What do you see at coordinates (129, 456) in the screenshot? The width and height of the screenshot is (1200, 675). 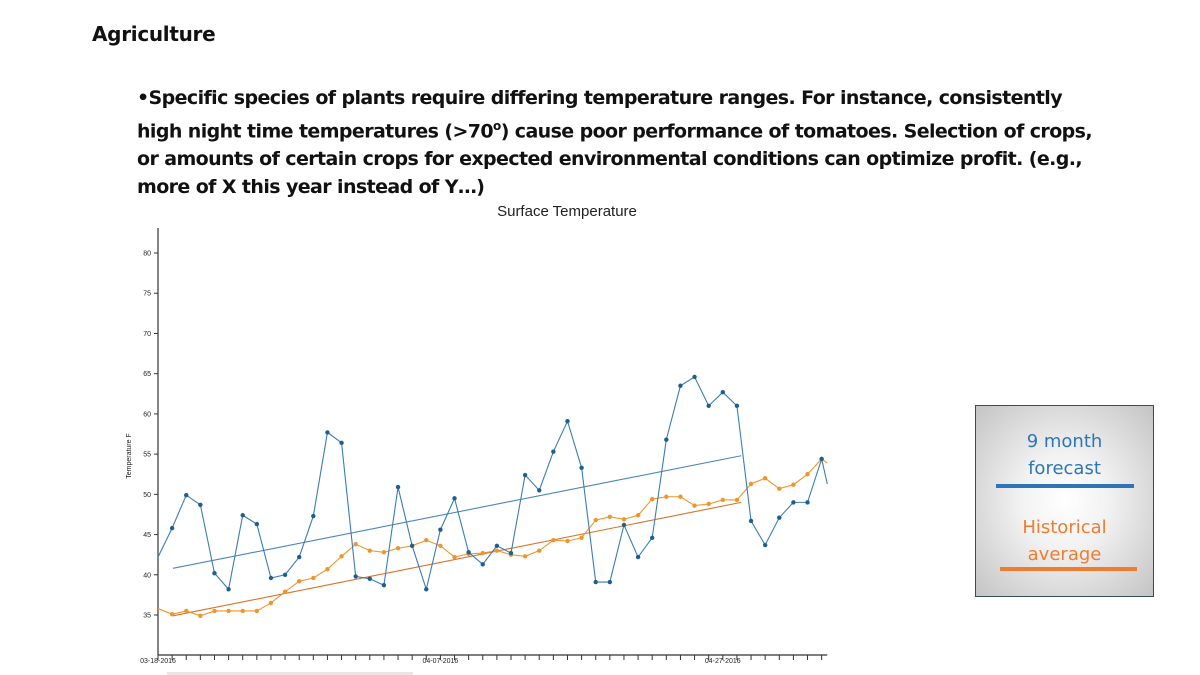 I see `y-axis-label: Temperature F` at bounding box center [129, 456].